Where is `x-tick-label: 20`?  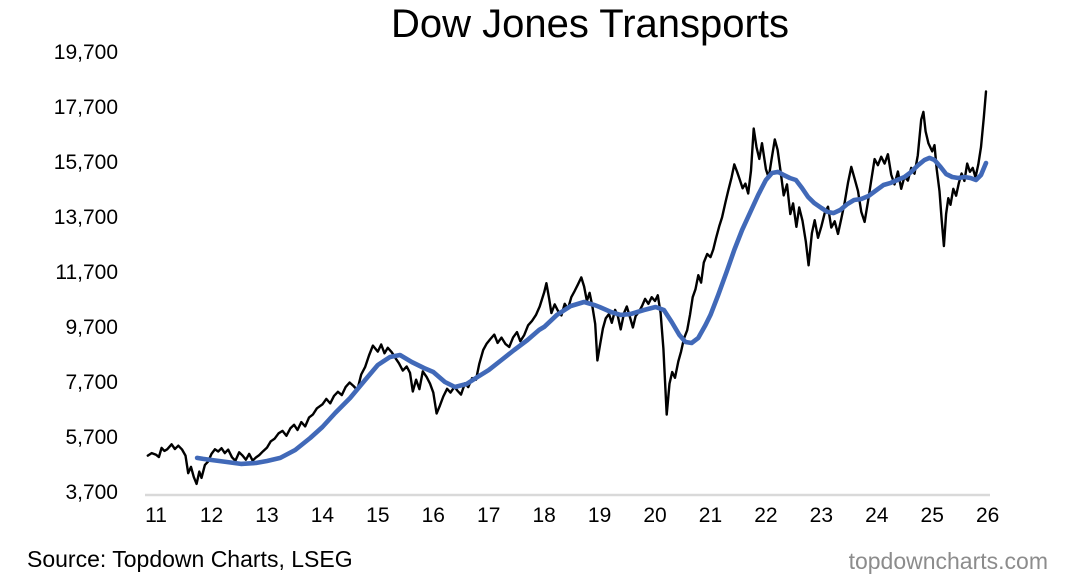 x-tick-label: 20 is located at coordinates (655, 515).